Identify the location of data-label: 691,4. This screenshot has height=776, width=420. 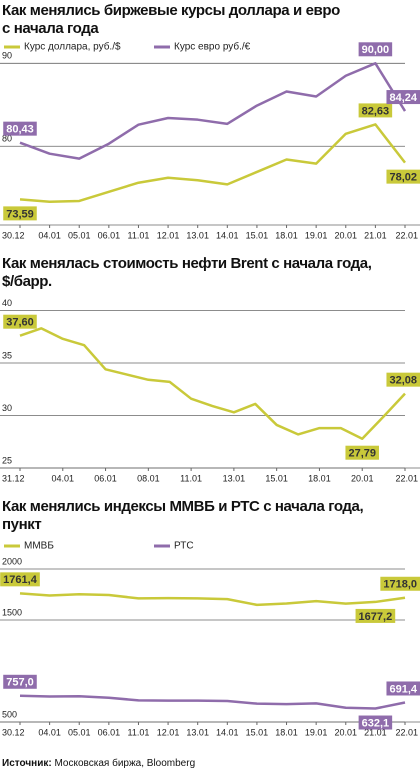
(403, 689).